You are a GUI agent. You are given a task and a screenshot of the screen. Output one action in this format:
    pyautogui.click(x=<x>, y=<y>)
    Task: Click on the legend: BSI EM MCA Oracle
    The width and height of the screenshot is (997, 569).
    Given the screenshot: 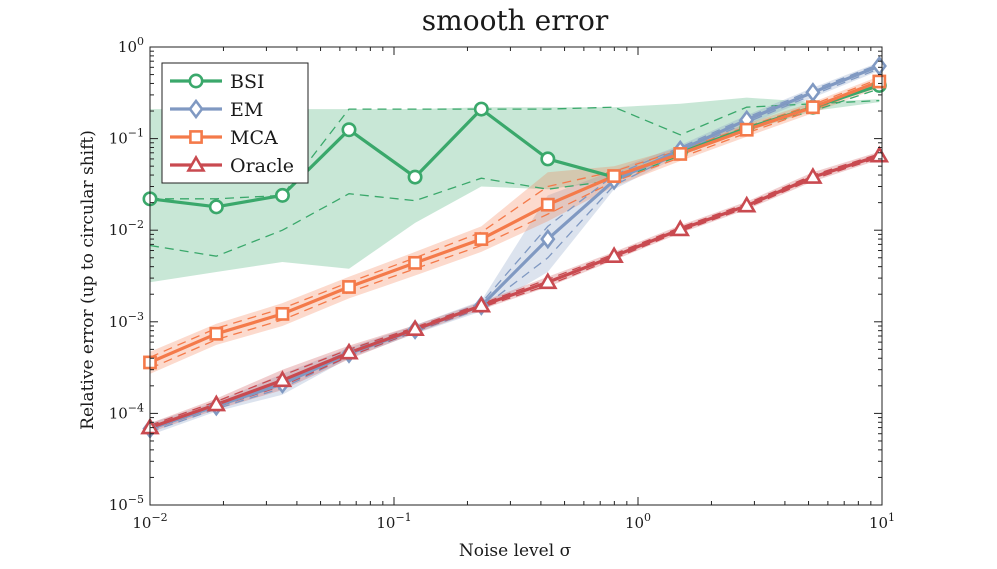 What is the action you would take?
    pyautogui.click(x=235, y=123)
    